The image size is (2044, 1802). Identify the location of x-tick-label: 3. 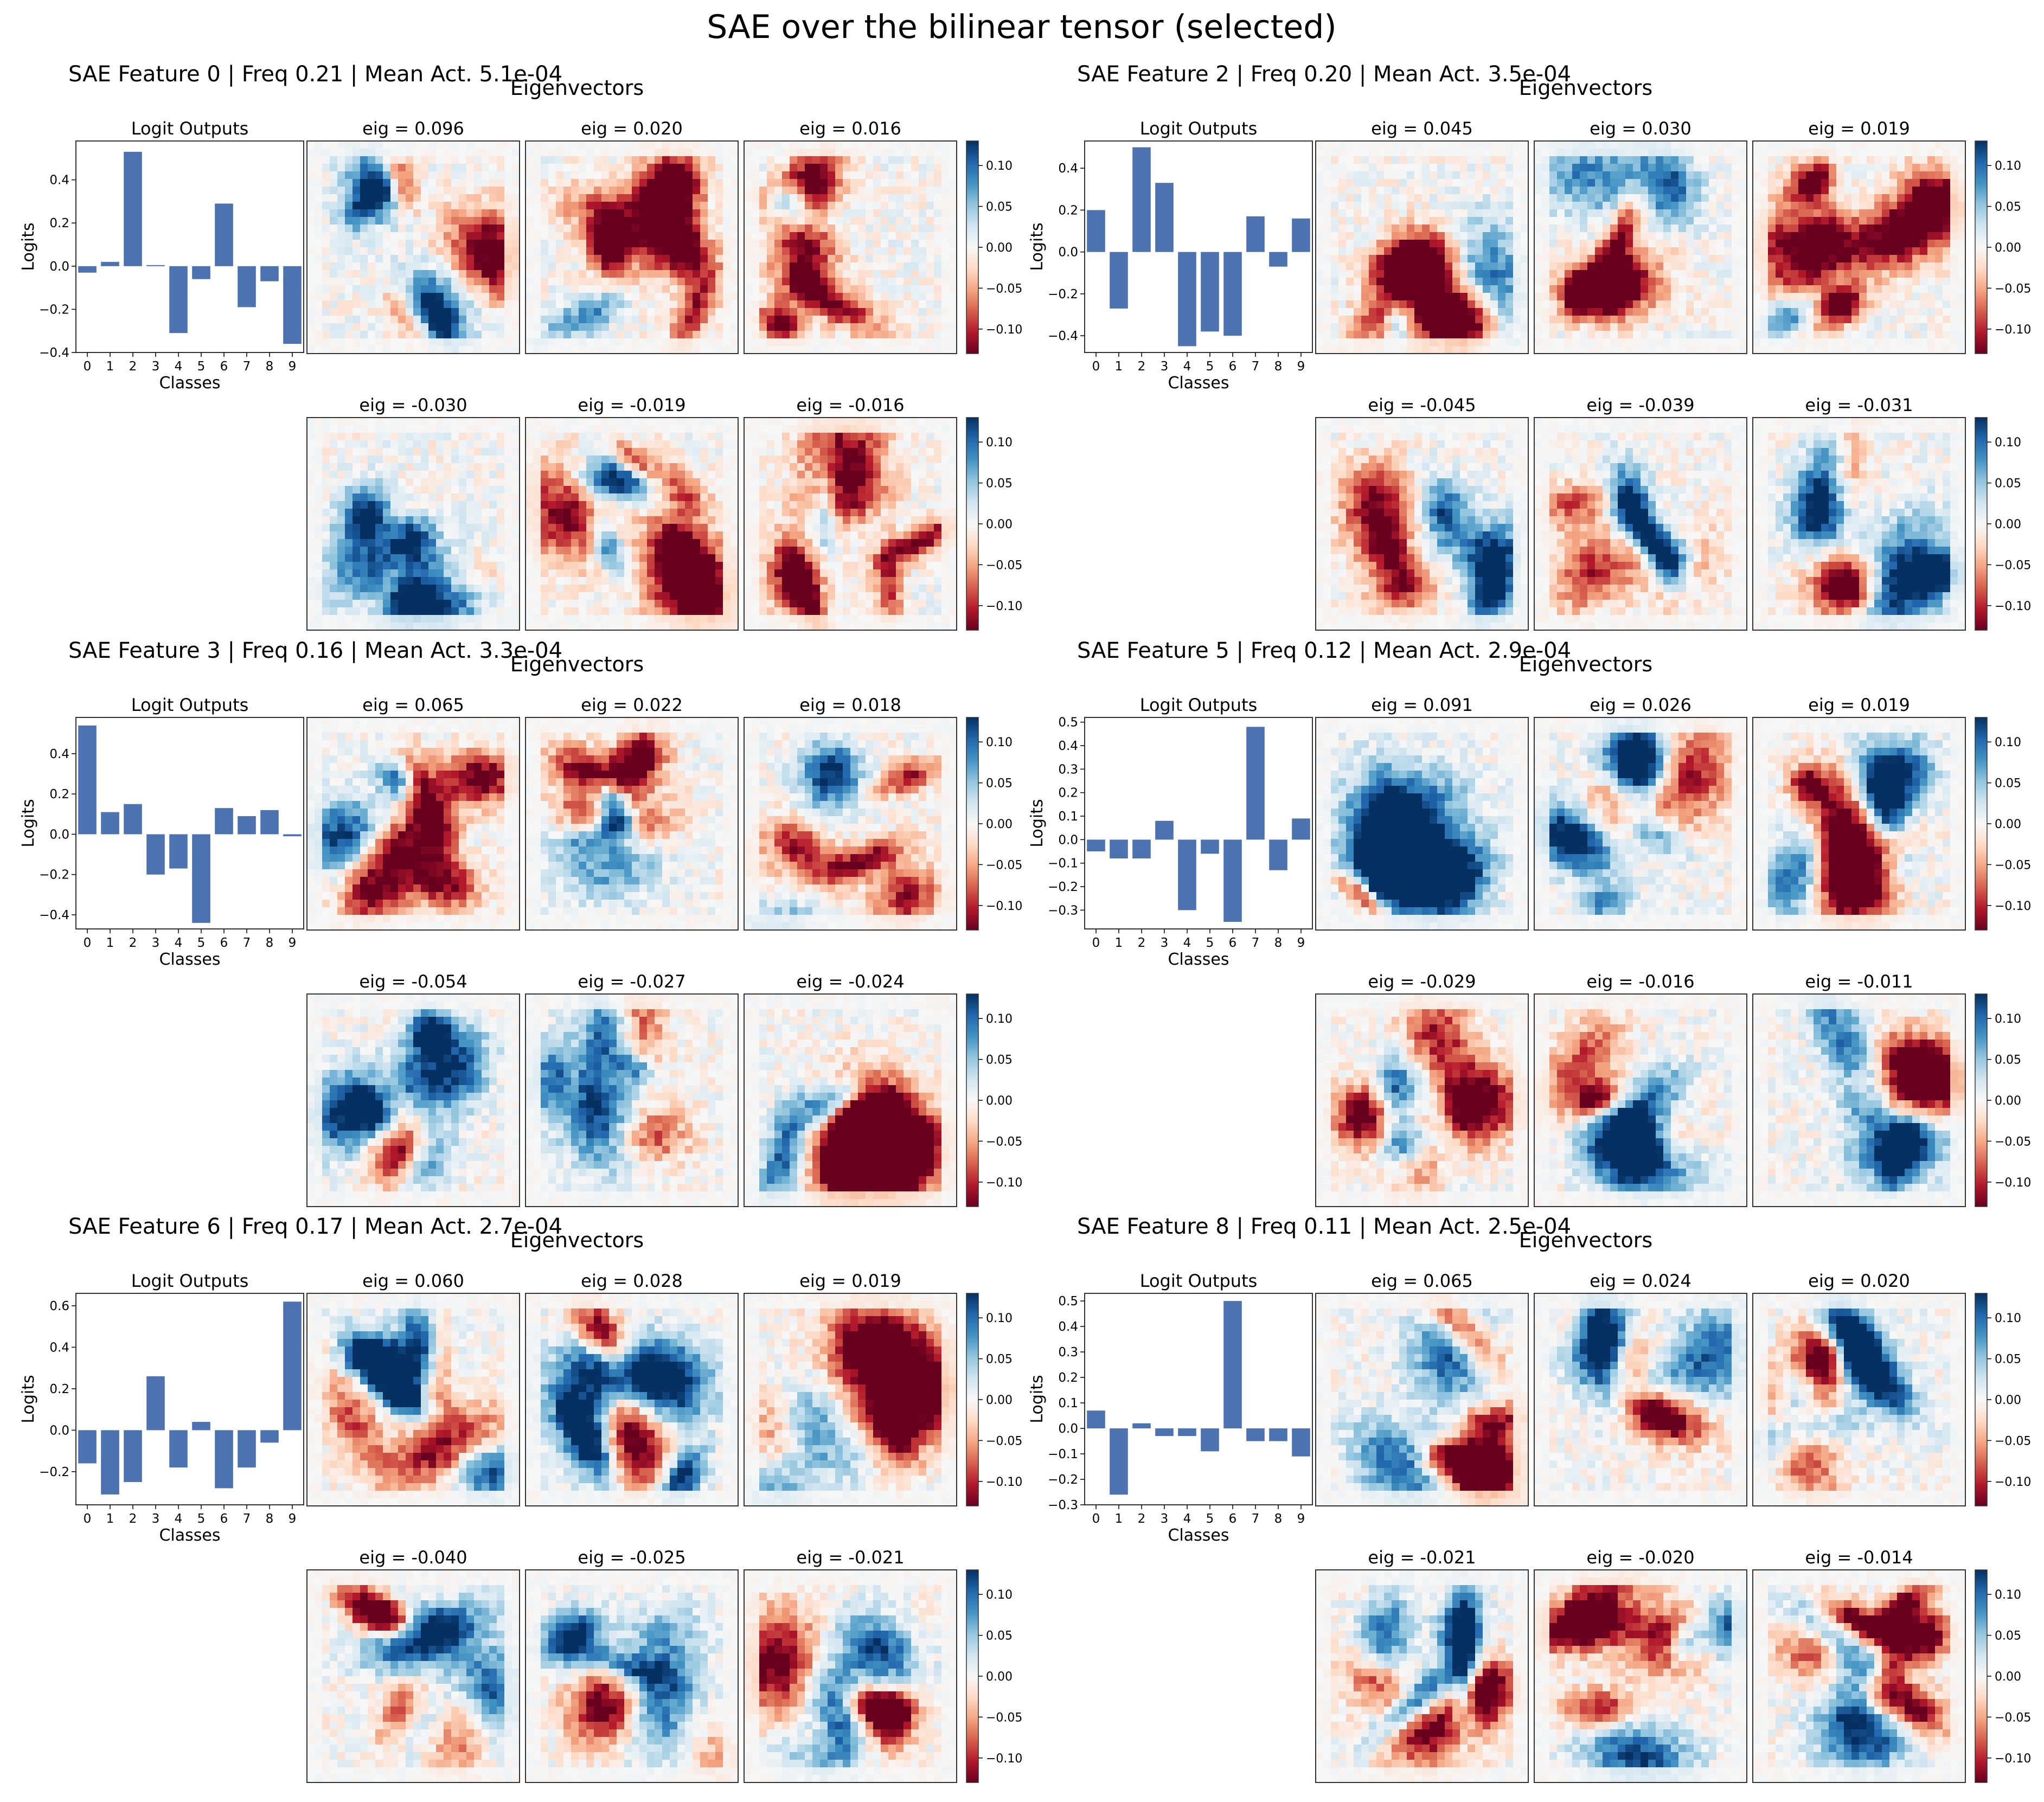
(1165, 367).